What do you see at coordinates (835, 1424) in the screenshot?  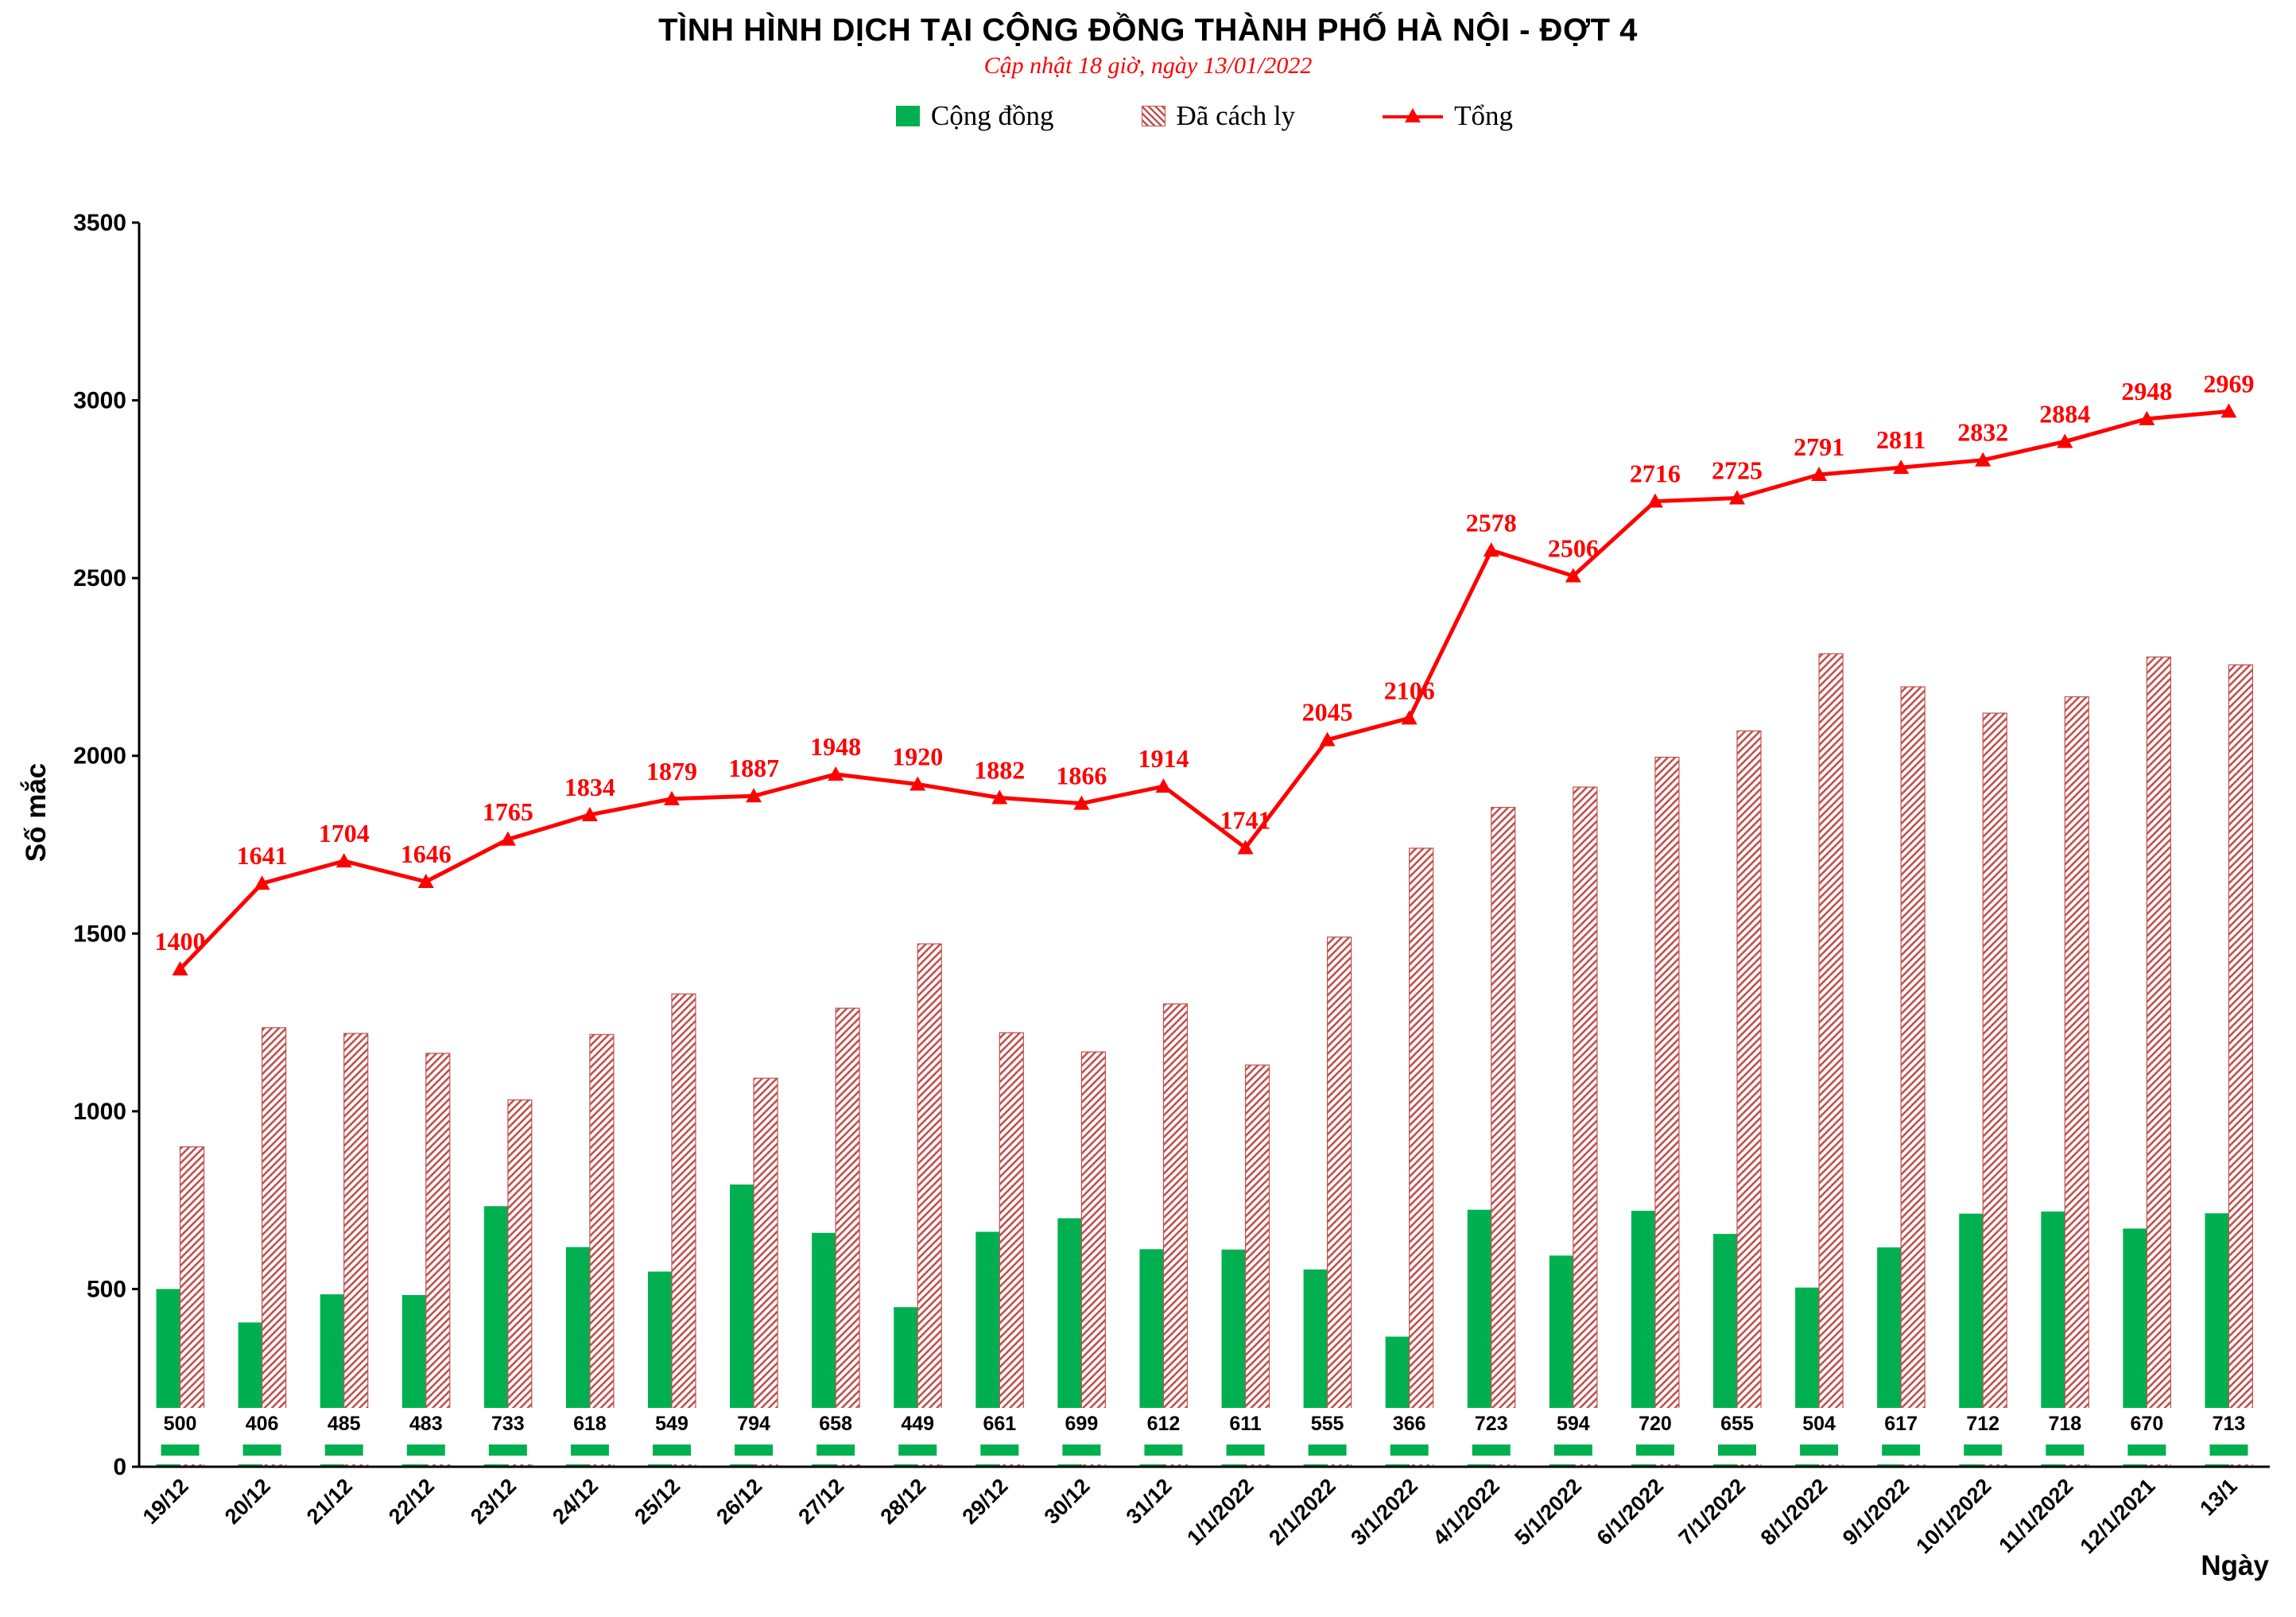 I see `svg-text: 658` at bounding box center [835, 1424].